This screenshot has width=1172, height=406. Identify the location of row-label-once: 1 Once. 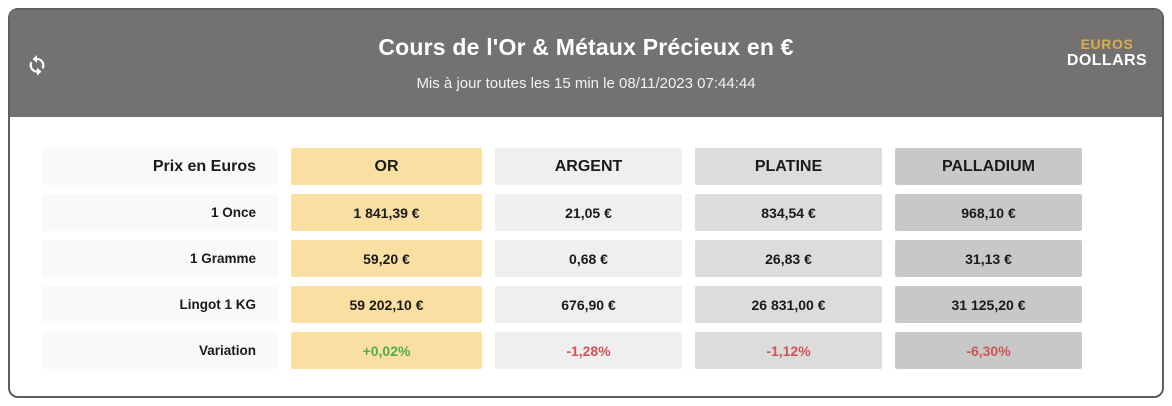
(160, 212).